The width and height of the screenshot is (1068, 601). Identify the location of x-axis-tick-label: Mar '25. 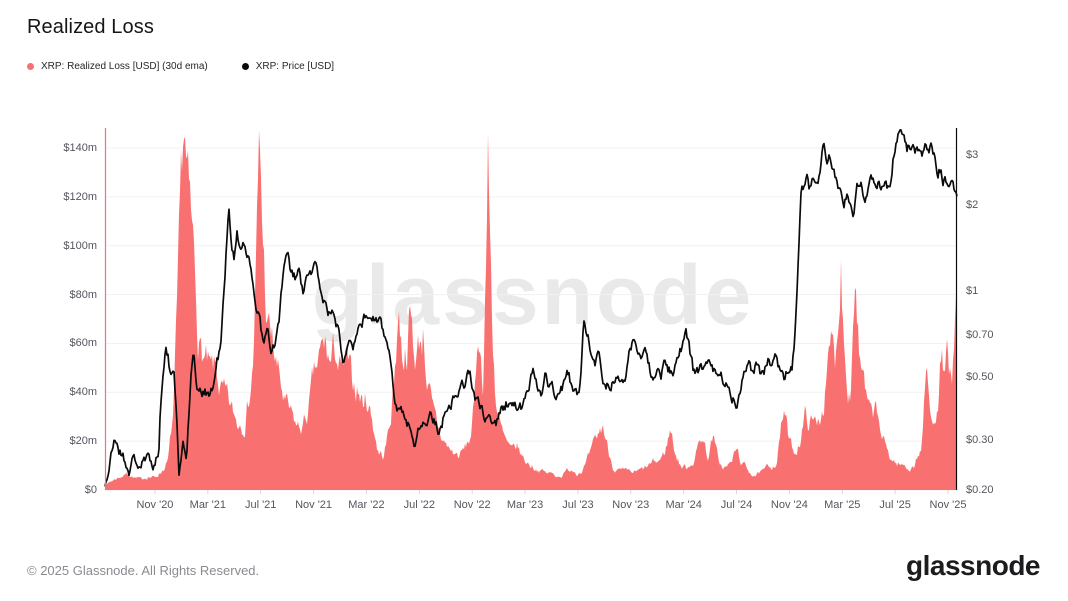
(842, 505).